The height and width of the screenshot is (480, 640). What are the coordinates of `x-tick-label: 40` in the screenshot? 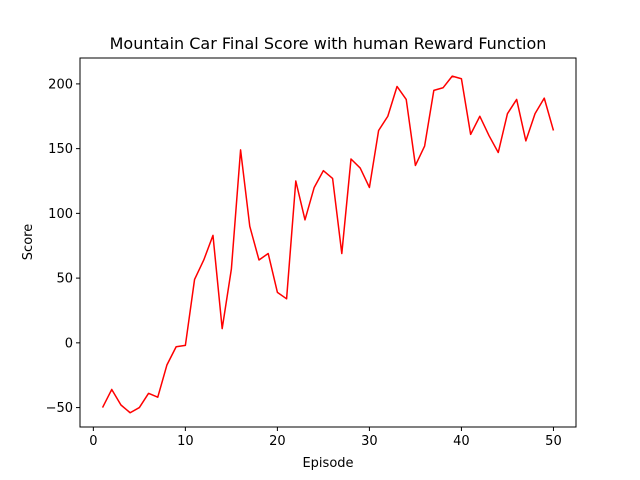 It's located at (461, 441).